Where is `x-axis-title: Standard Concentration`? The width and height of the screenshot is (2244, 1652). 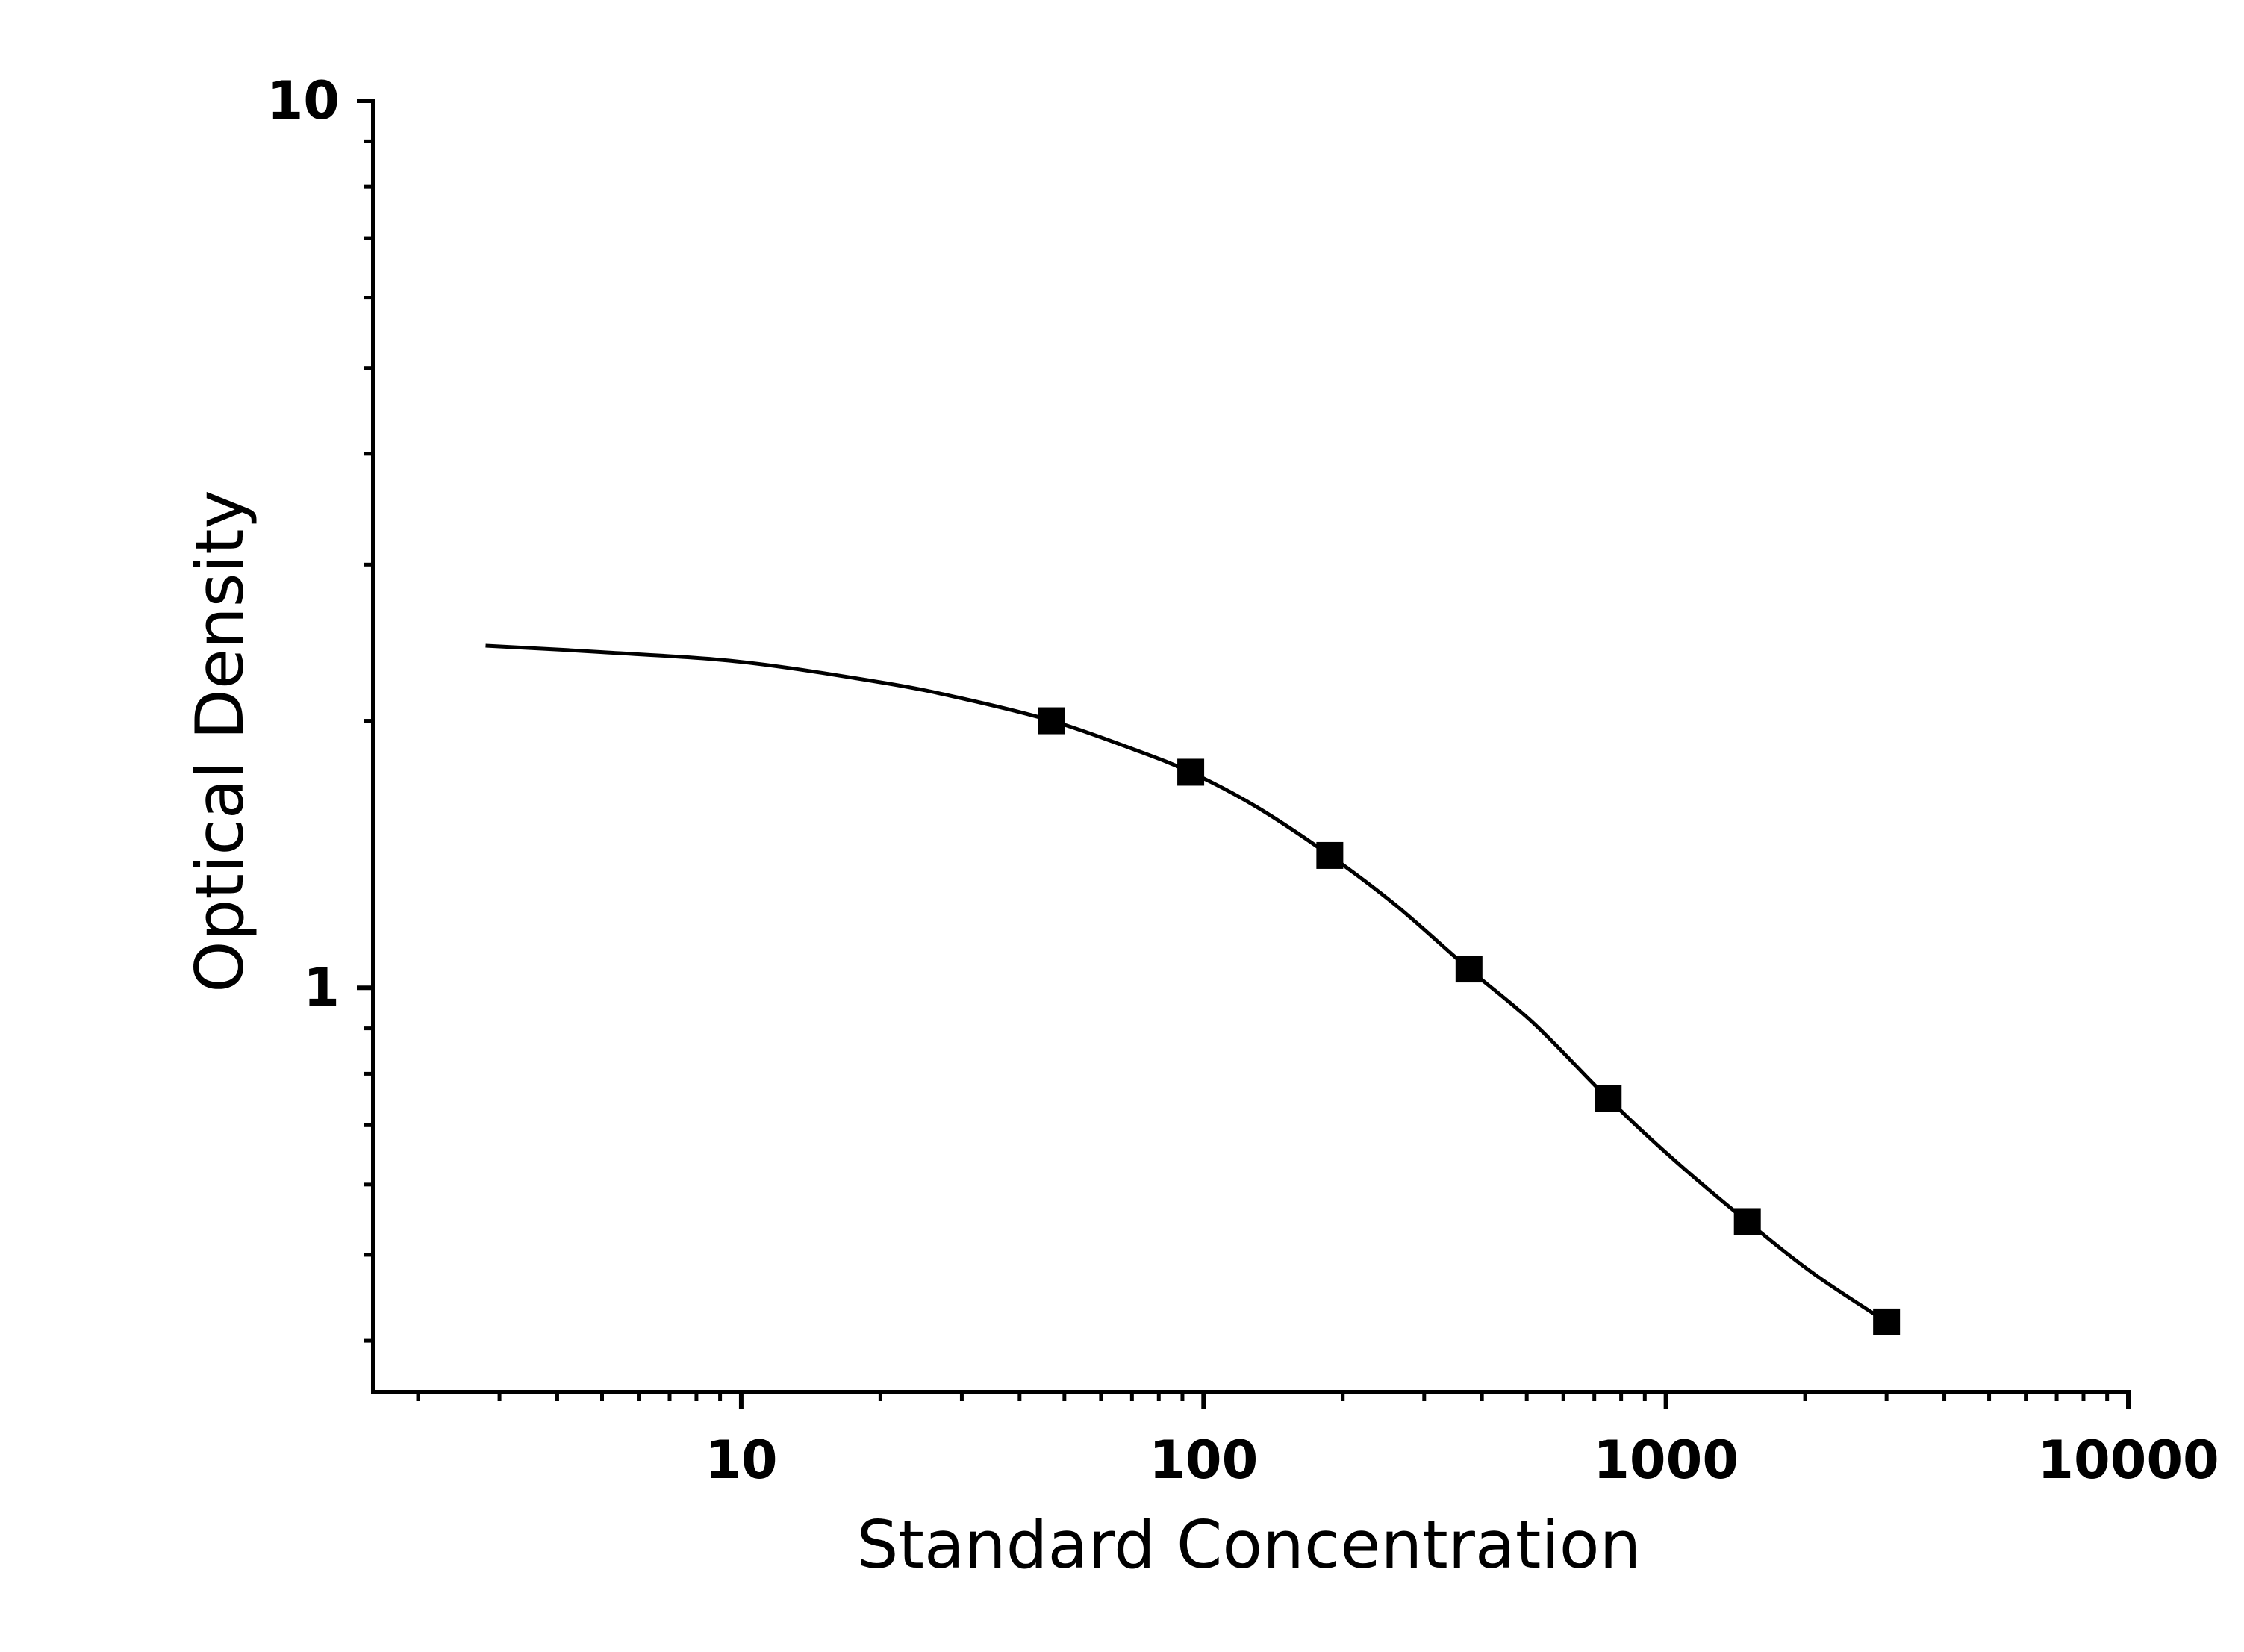 x-axis-title: Standard Concentration is located at coordinates (1249, 1545).